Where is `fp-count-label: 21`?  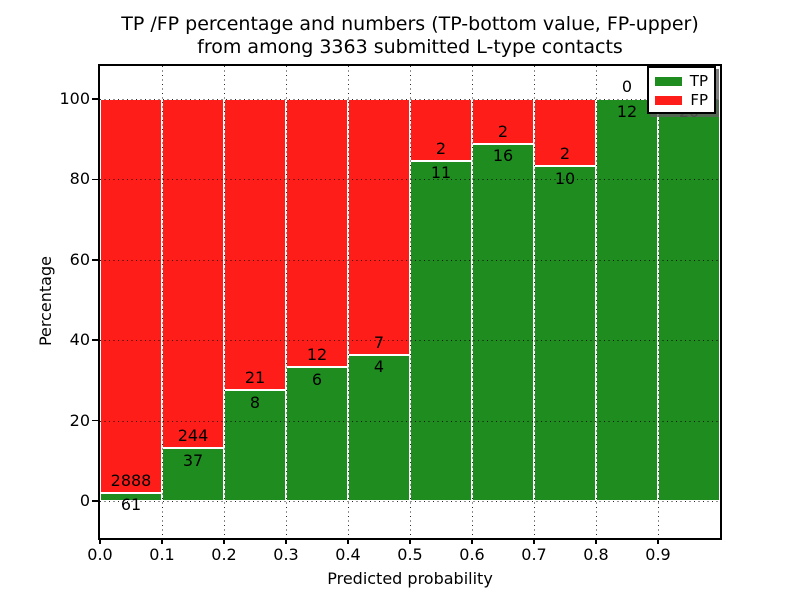
fp-count-label: 21 is located at coordinates (255, 378).